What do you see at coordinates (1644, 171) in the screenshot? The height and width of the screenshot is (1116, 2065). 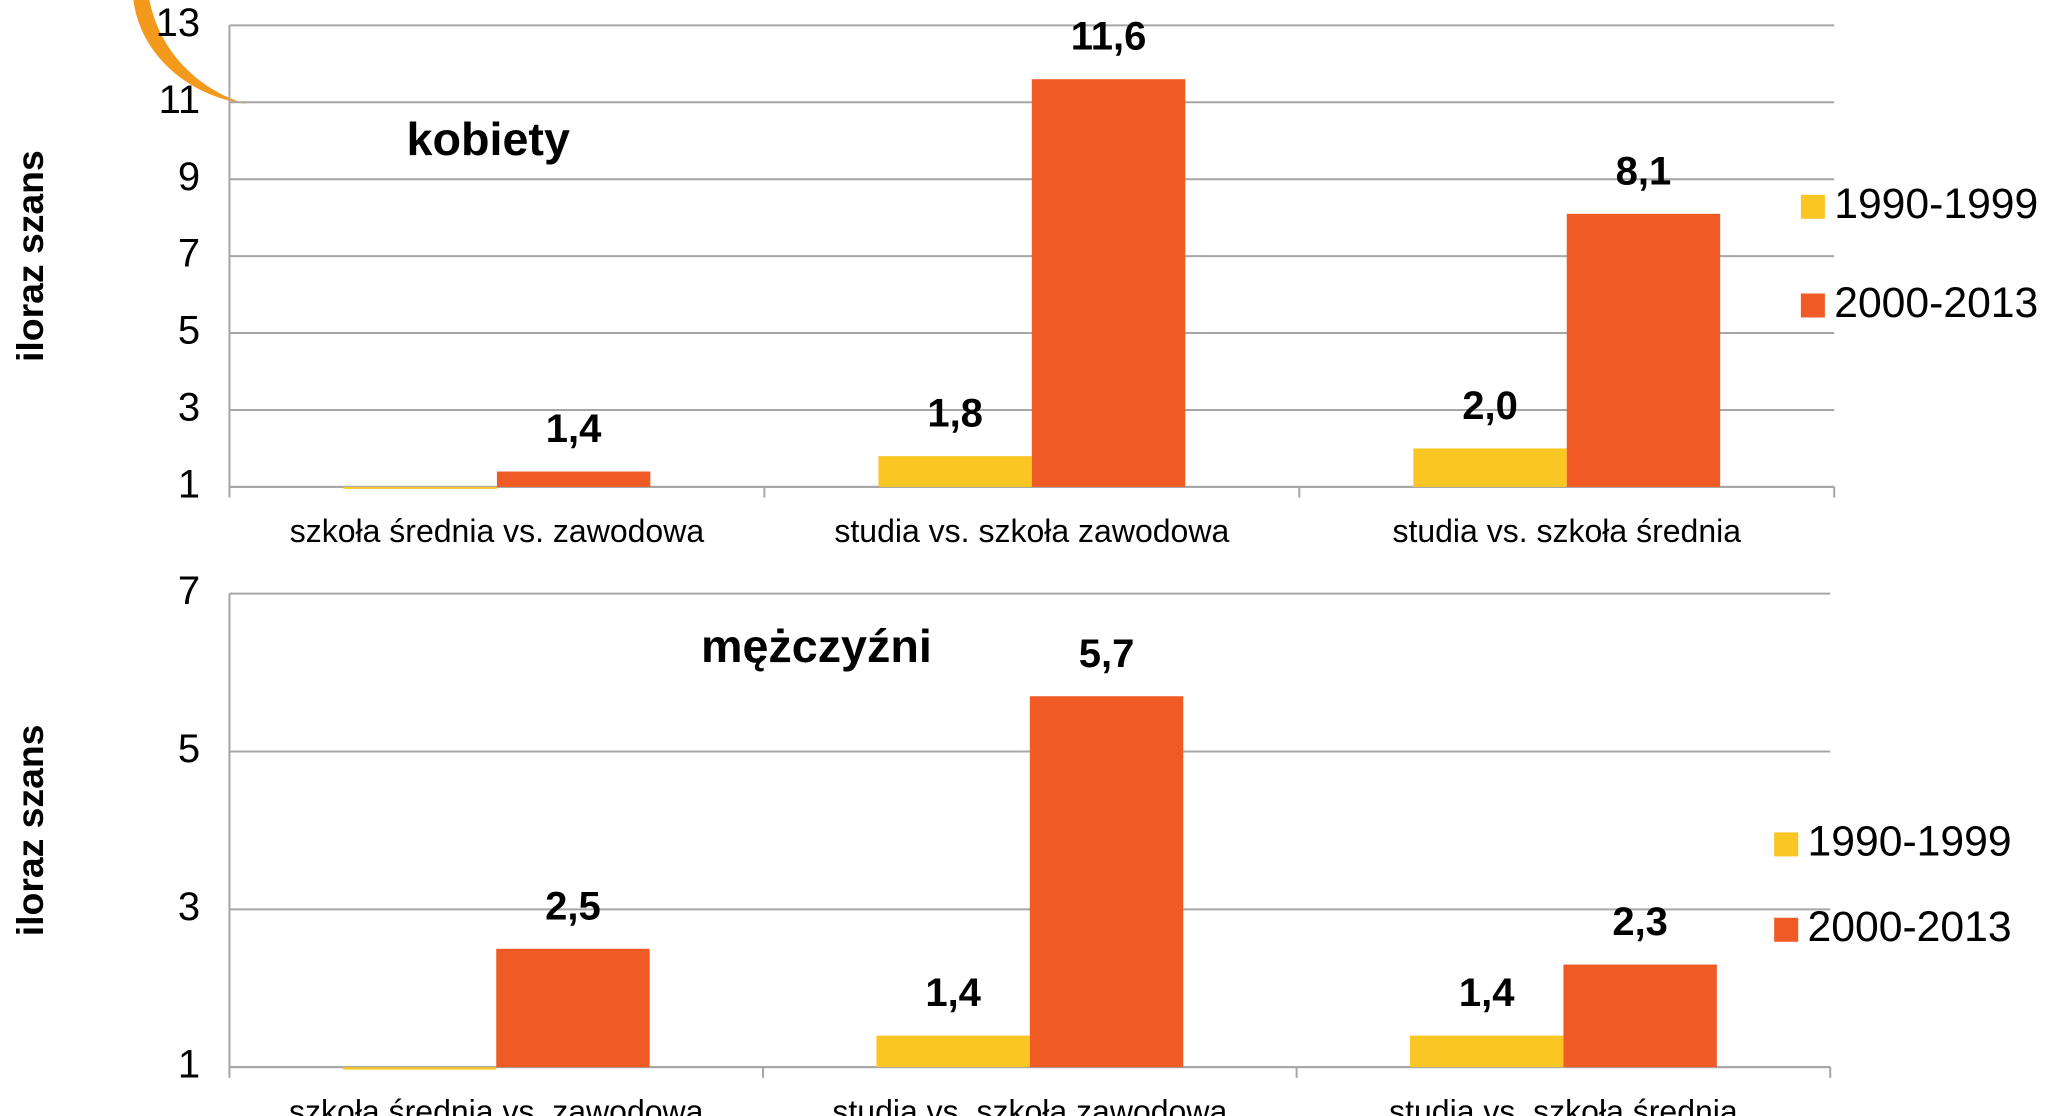 I see `value-label: 8,1` at bounding box center [1644, 171].